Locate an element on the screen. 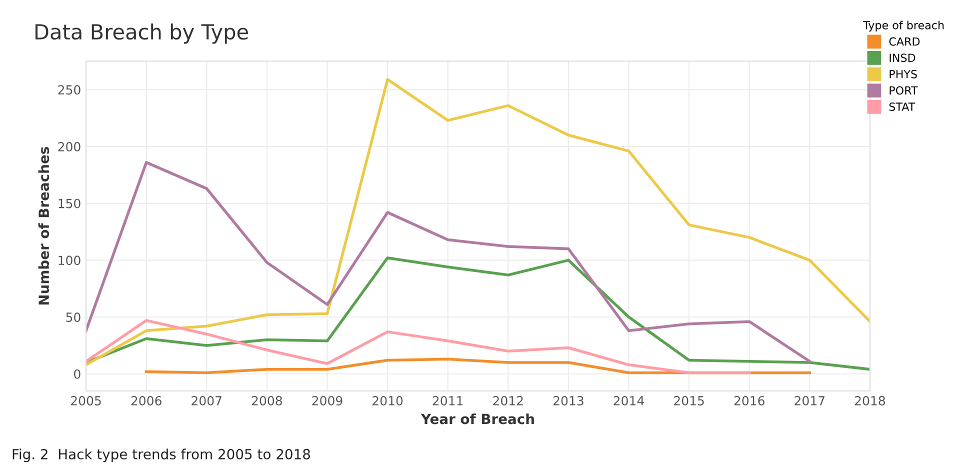 This screenshot has width=956, height=471. caption: Fig. 2 Hack type trends from 2005 to 2018 is located at coordinates (161, 455).